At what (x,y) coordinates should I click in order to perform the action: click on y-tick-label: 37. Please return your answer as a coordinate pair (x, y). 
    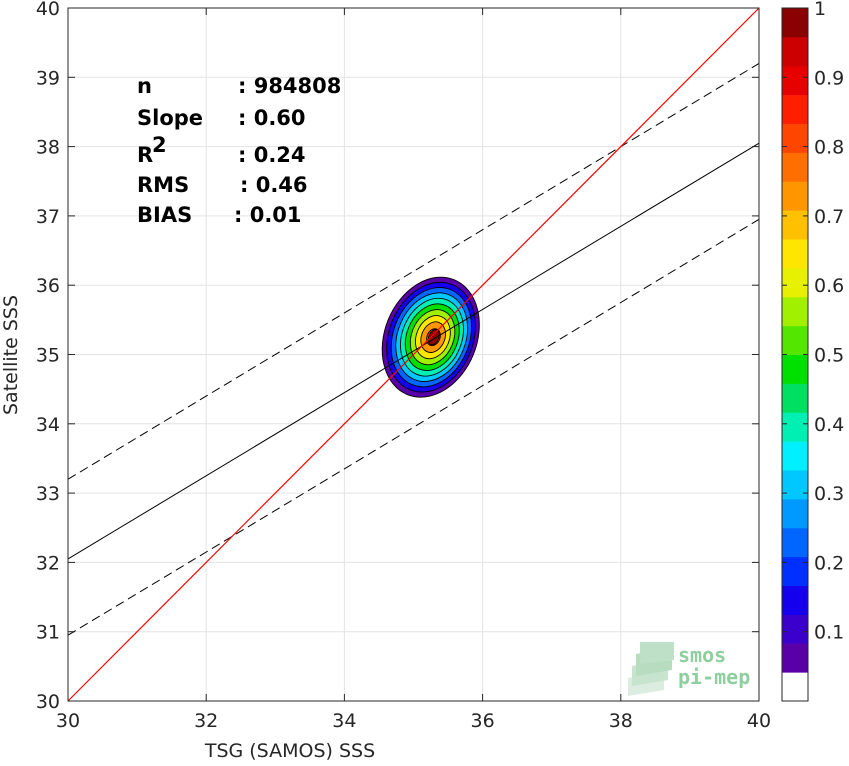
    Looking at the image, I should click on (48, 217).